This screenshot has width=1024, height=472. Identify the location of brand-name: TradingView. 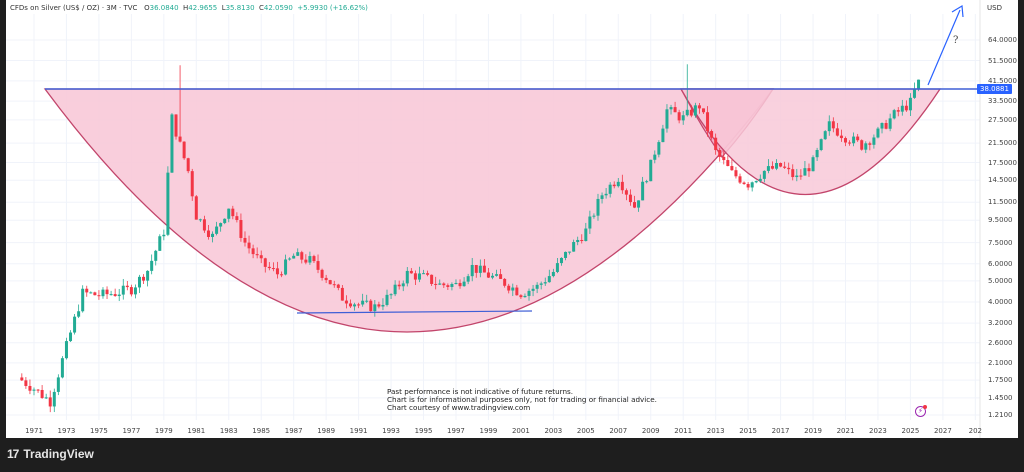
(58, 454).